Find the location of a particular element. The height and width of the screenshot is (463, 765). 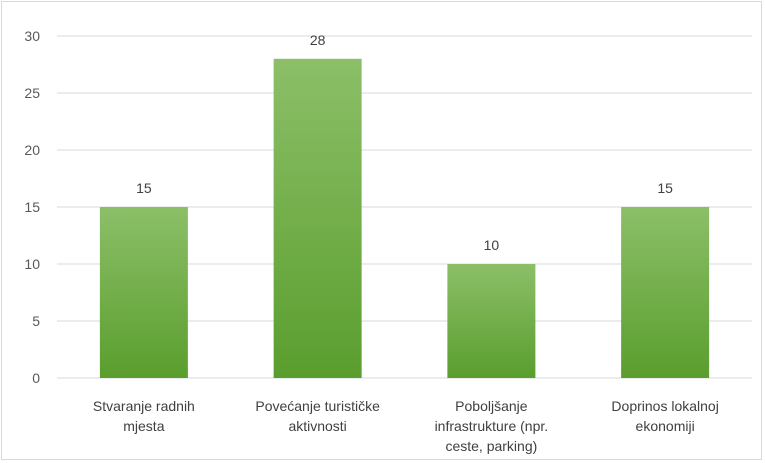

category-label-line: ekonomiji is located at coordinates (665, 426).